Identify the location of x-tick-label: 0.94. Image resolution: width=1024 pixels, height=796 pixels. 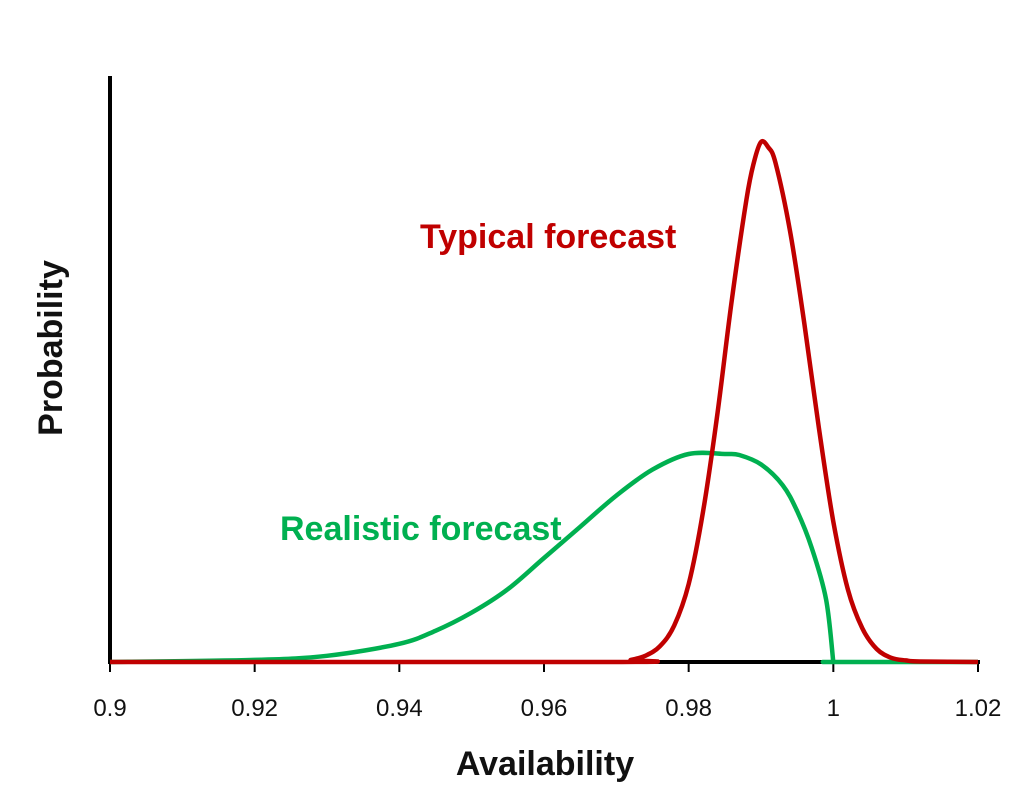
(399, 708).